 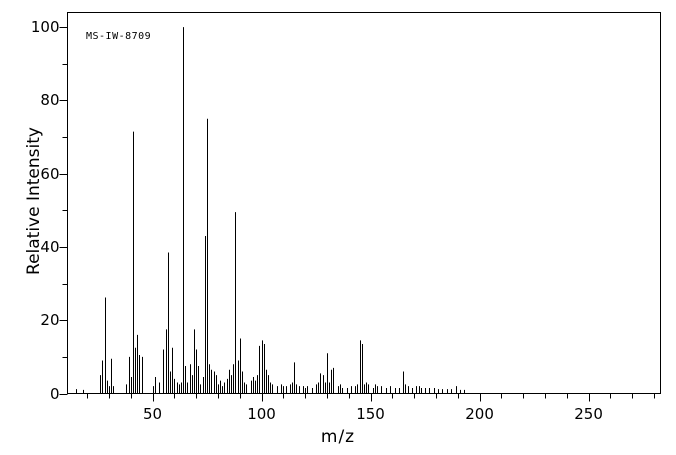 I want to click on sample-id-label: MS-IW-8709, so click(x=119, y=36).